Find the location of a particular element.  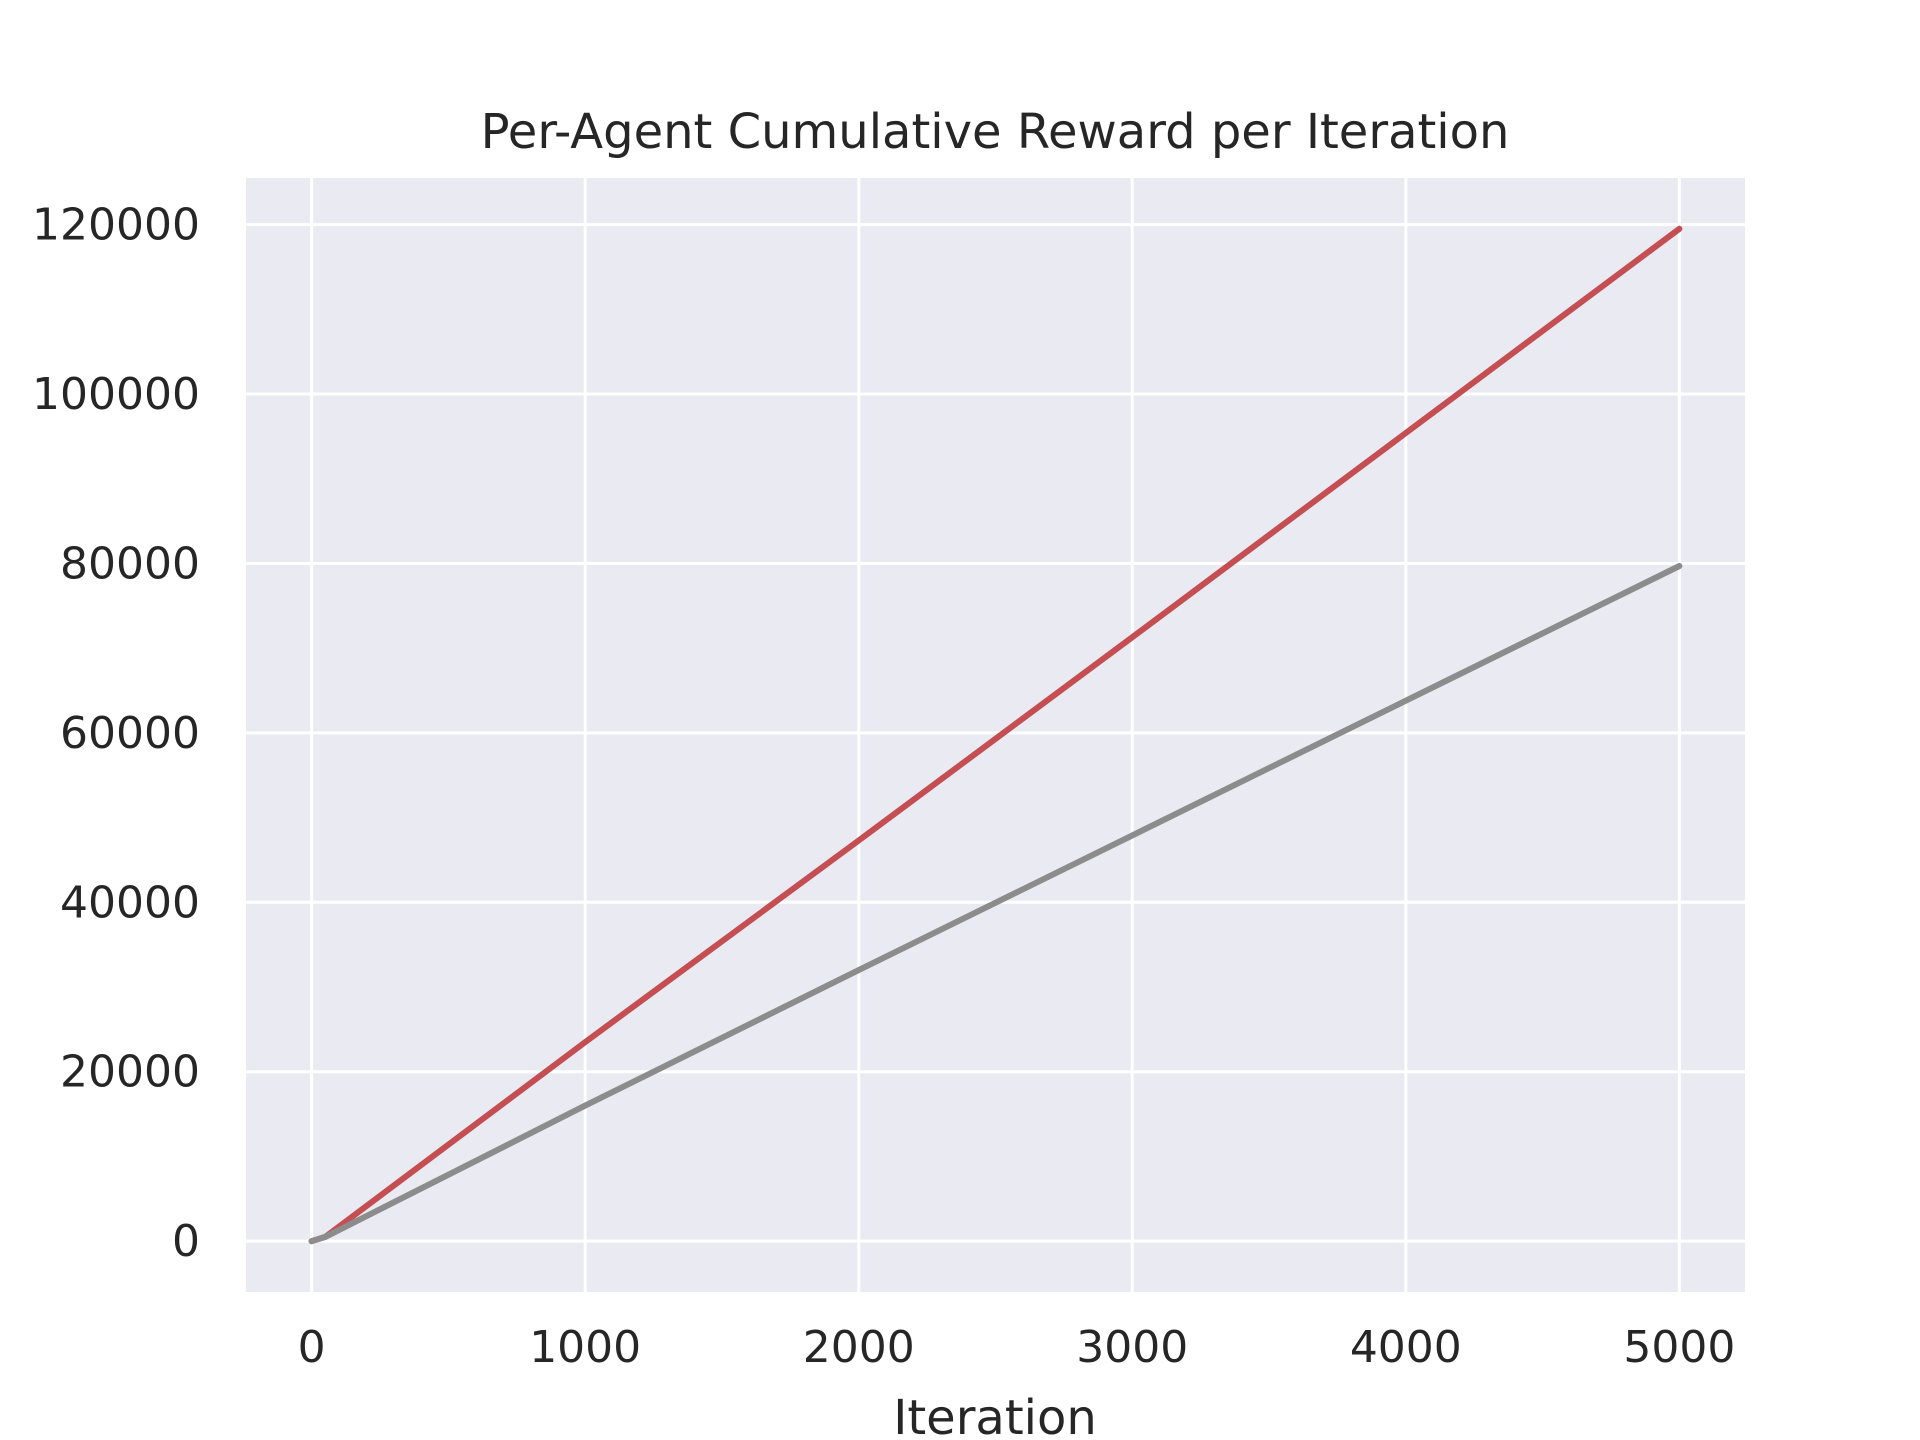

x-tick-label: 2000 is located at coordinates (859, 1347).